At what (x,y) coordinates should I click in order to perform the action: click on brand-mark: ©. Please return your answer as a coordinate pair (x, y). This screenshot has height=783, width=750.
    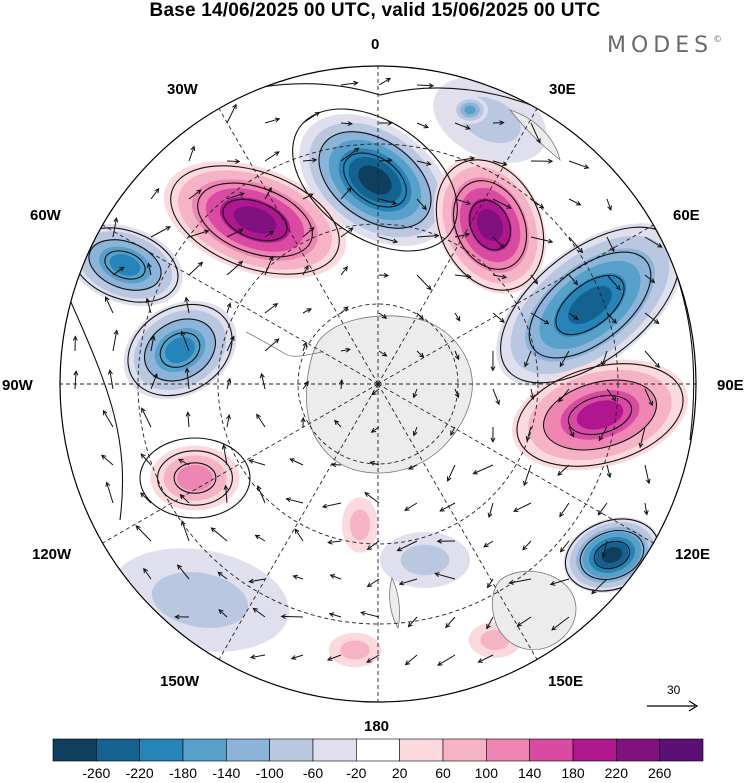
    Looking at the image, I should click on (718, 39).